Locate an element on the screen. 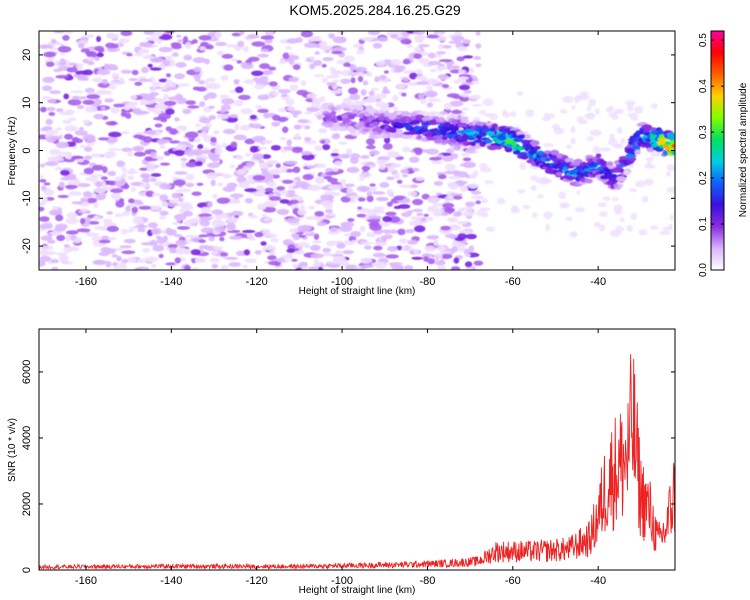 The image size is (750, 600). y-tick-label: 0 is located at coordinates (27, 570).